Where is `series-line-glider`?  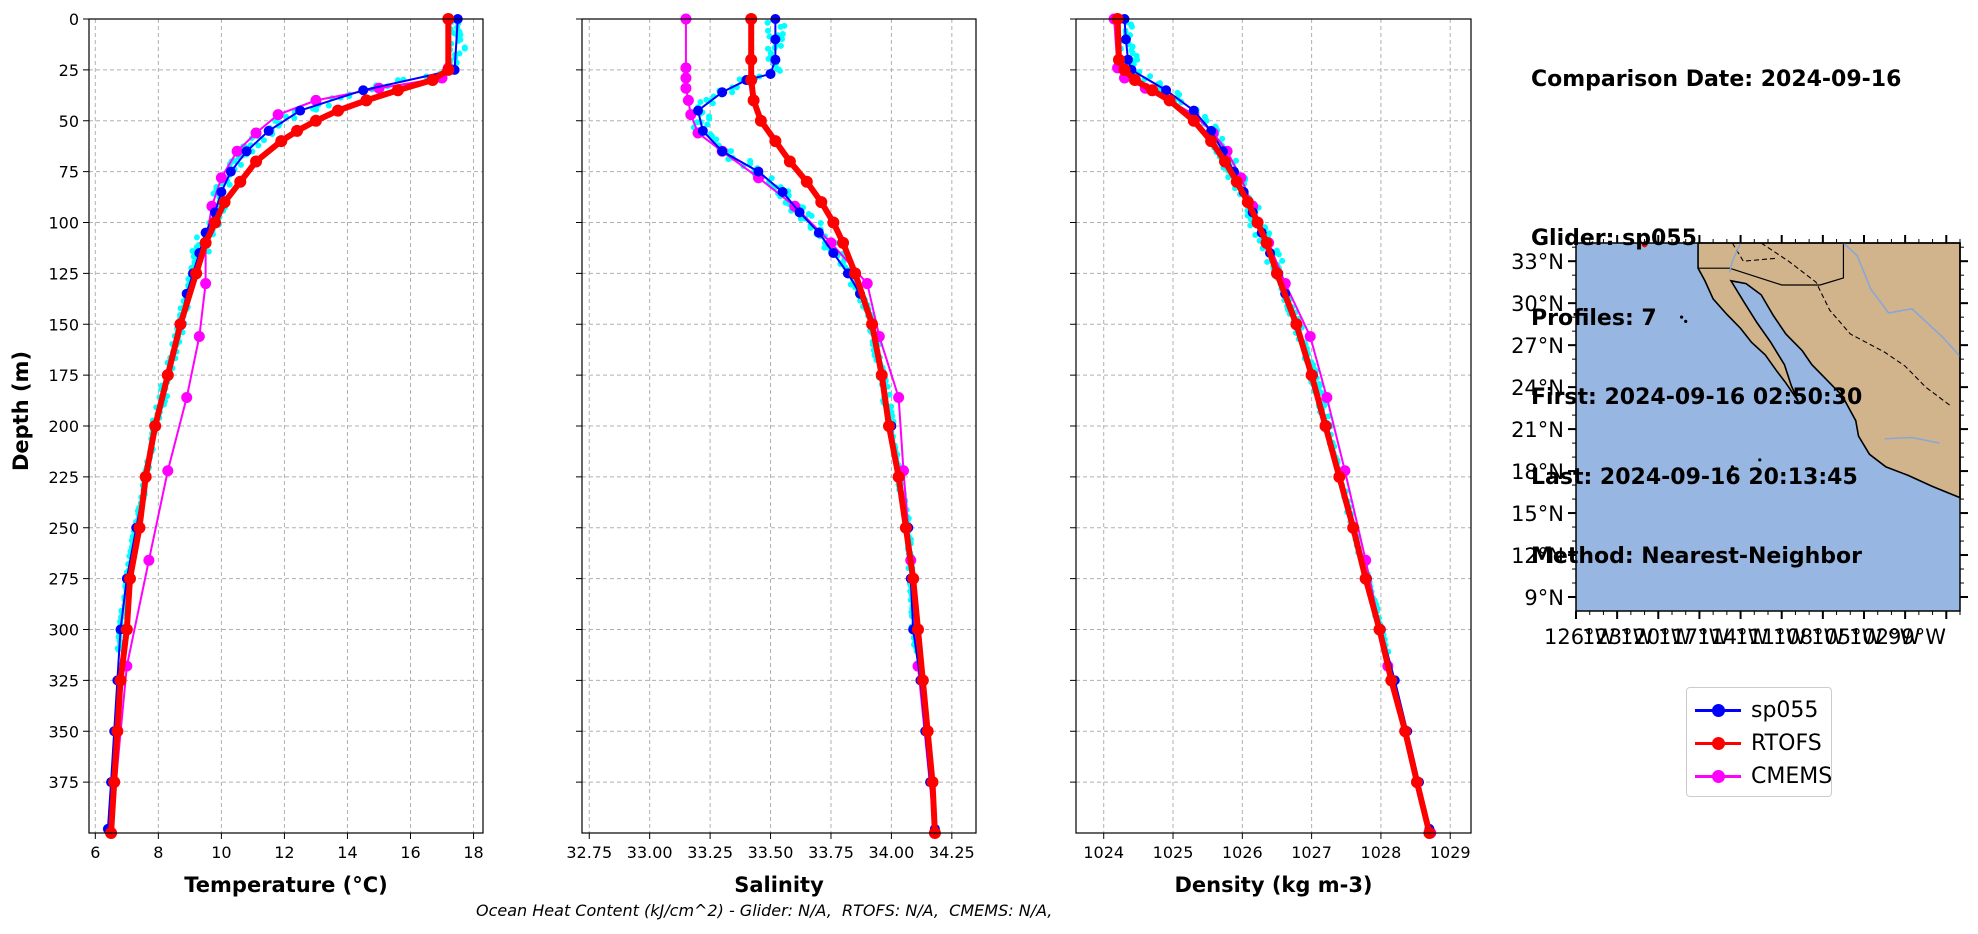 series-line-glider is located at coordinates (1277, 424).